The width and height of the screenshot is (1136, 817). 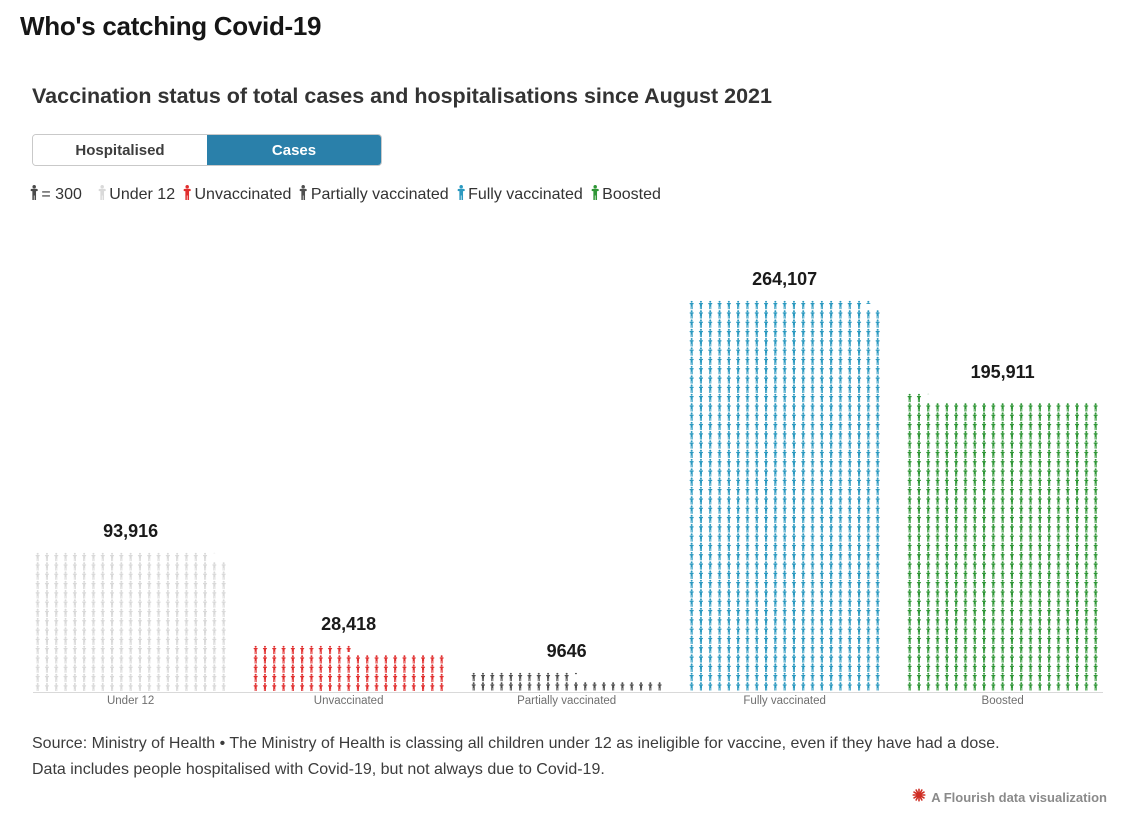 I want to click on legend-label: Fully vaccinated, so click(x=525, y=194).